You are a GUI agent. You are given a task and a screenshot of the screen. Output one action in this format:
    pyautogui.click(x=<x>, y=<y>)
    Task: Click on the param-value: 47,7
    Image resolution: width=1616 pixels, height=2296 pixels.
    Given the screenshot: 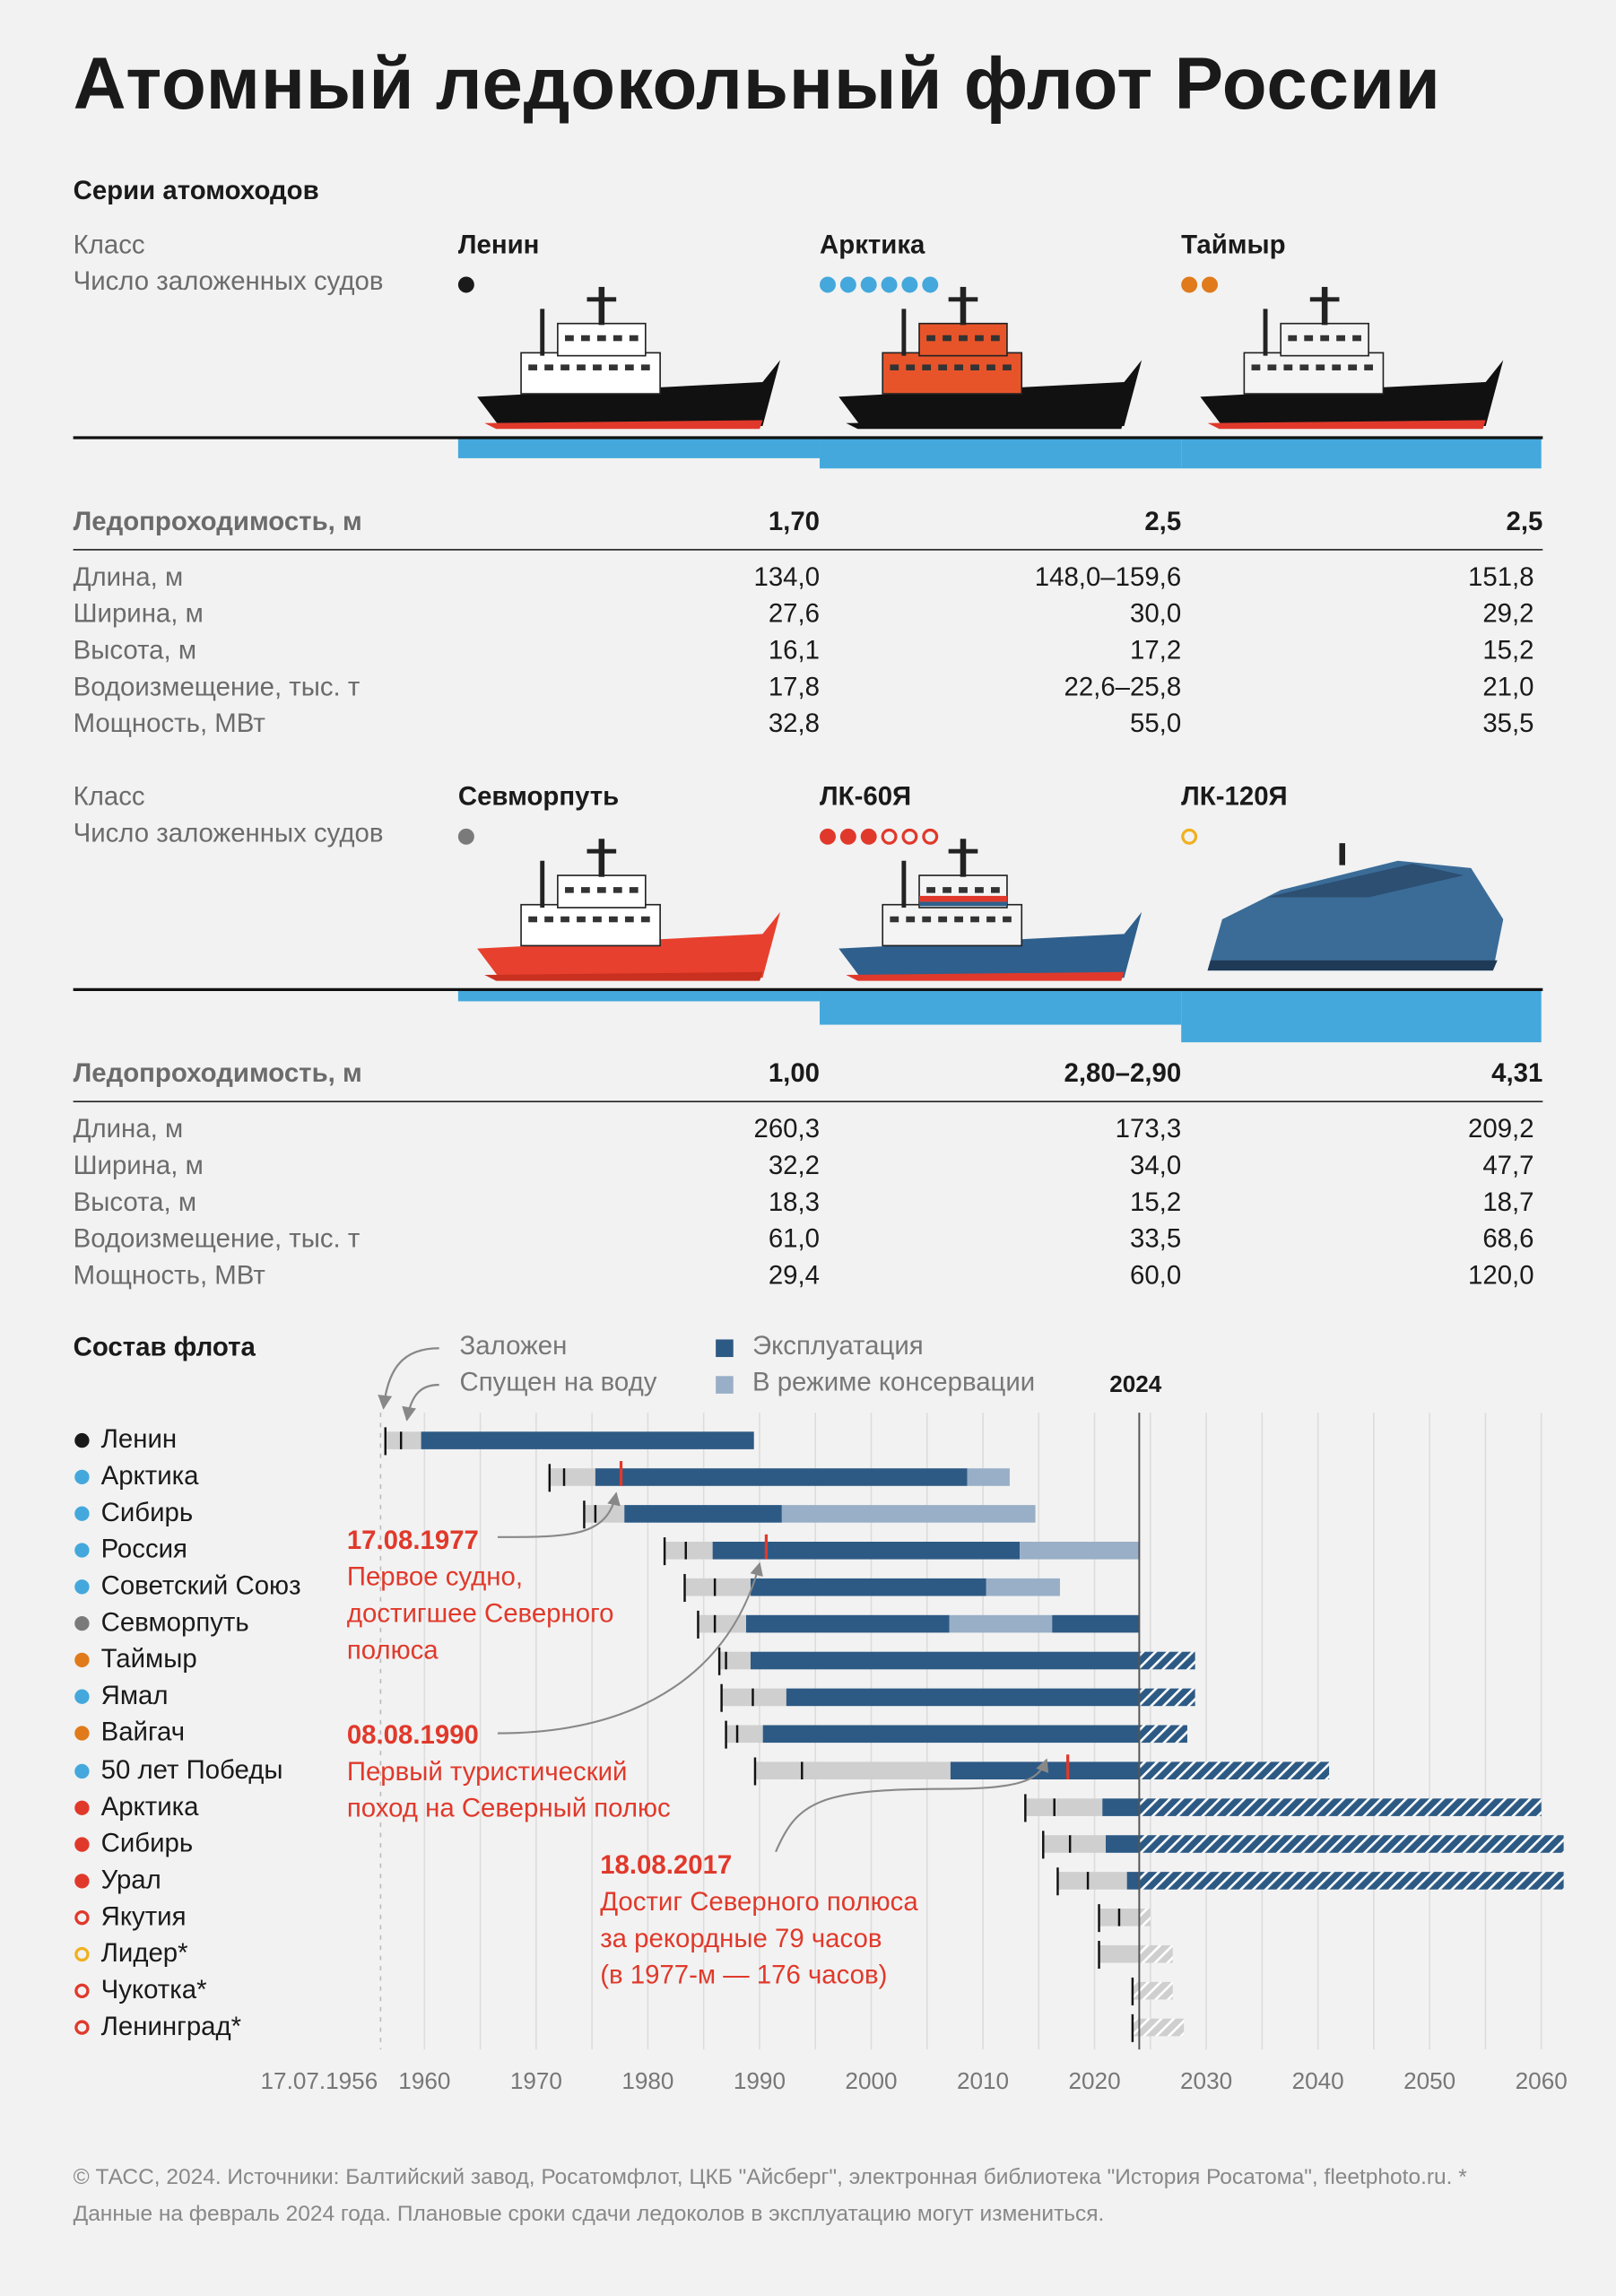 What is the action you would take?
    pyautogui.click(x=1508, y=1165)
    